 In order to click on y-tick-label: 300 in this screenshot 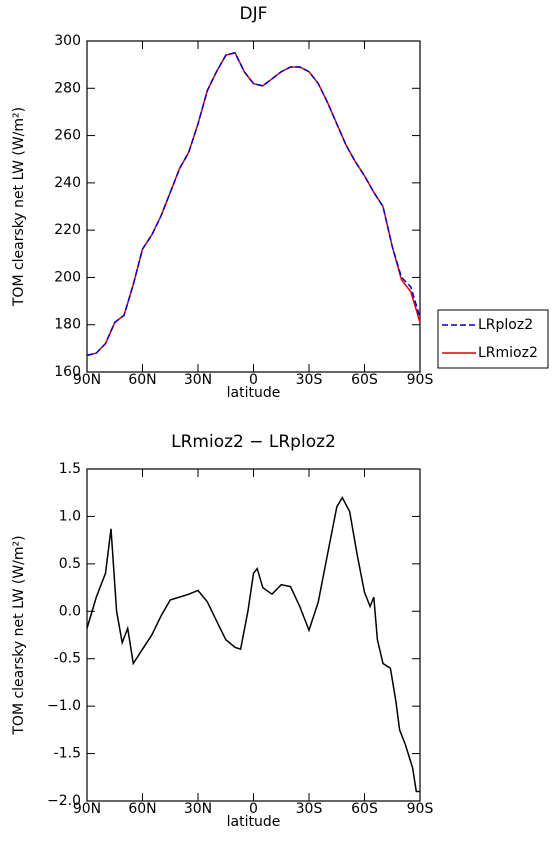, I will do `click(67, 41)`.